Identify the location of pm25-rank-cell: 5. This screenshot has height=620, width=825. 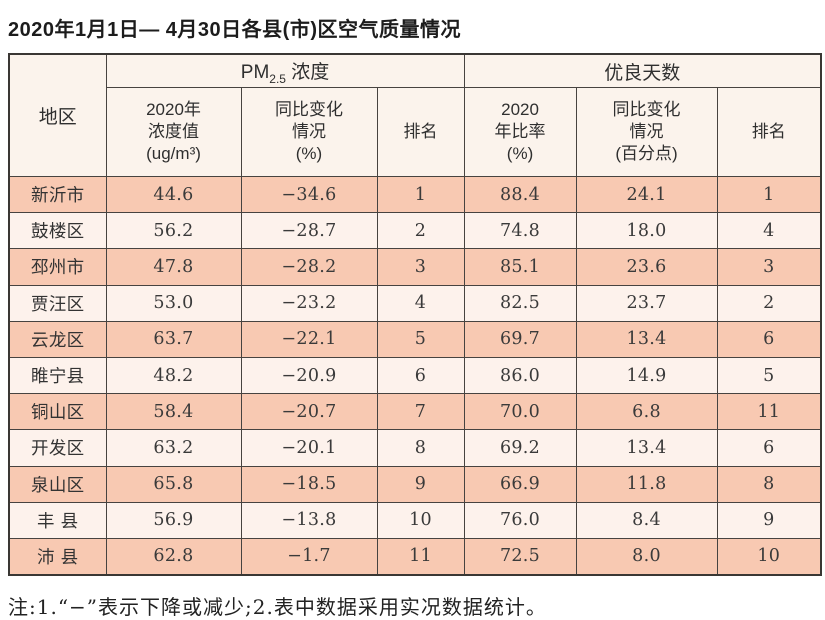
(420, 339).